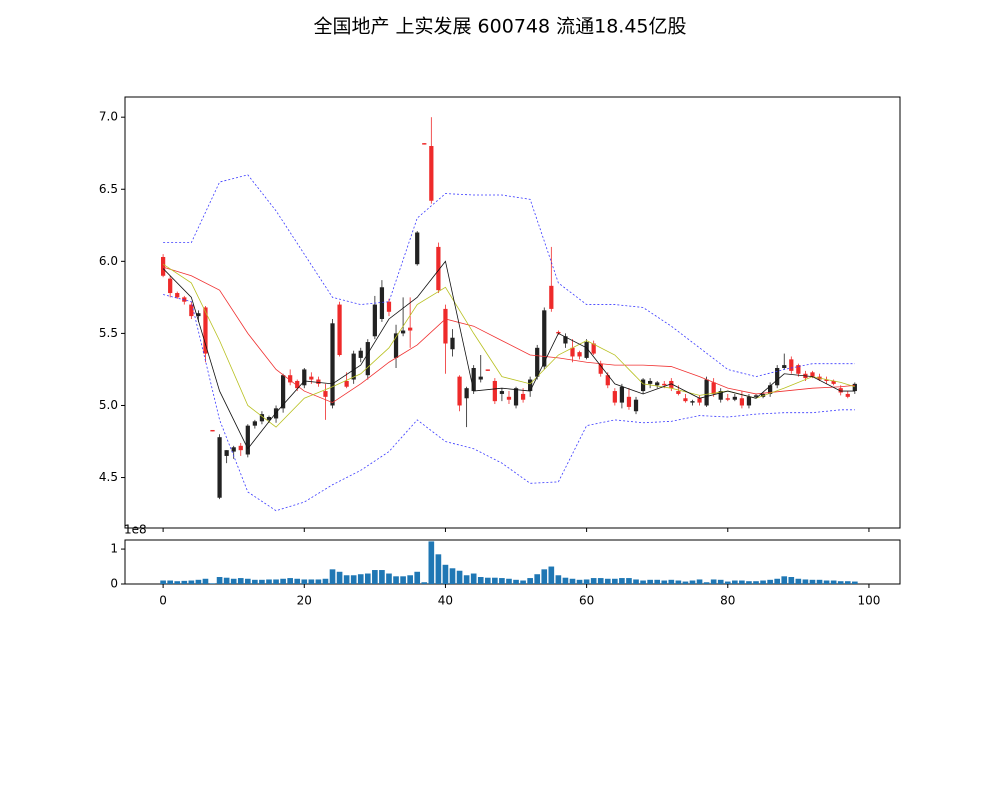 Image resolution: width=1000 pixels, height=800 pixels. I want to click on y-tick-label: 5.0, so click(108, 405).